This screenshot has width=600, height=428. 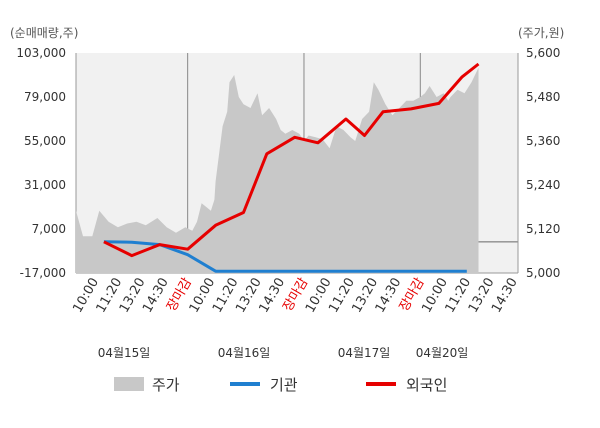 What do you see at coordinates (284, 385) in the screenshot?
I see `legend-label-institution: 기관` at bounding box center [284, 385].